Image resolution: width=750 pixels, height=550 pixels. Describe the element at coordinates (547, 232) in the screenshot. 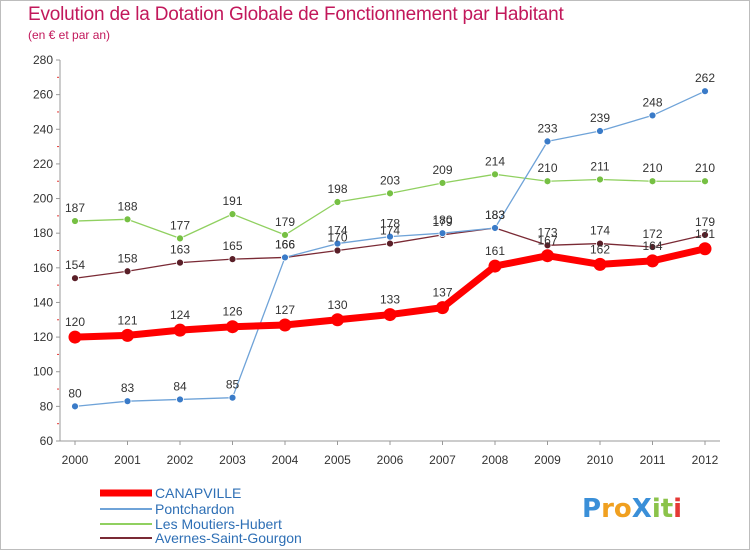

I see `data-label: 173` at that location.